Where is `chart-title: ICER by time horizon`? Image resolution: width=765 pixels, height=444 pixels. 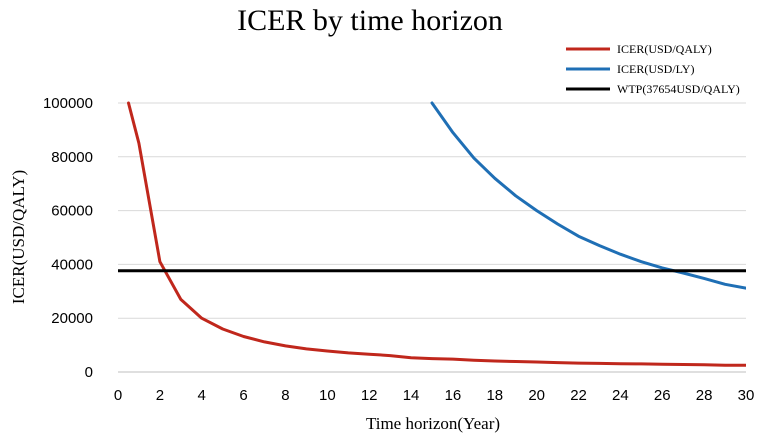
chart-title: ICER by time horizon is located at coordinates (370, 20).